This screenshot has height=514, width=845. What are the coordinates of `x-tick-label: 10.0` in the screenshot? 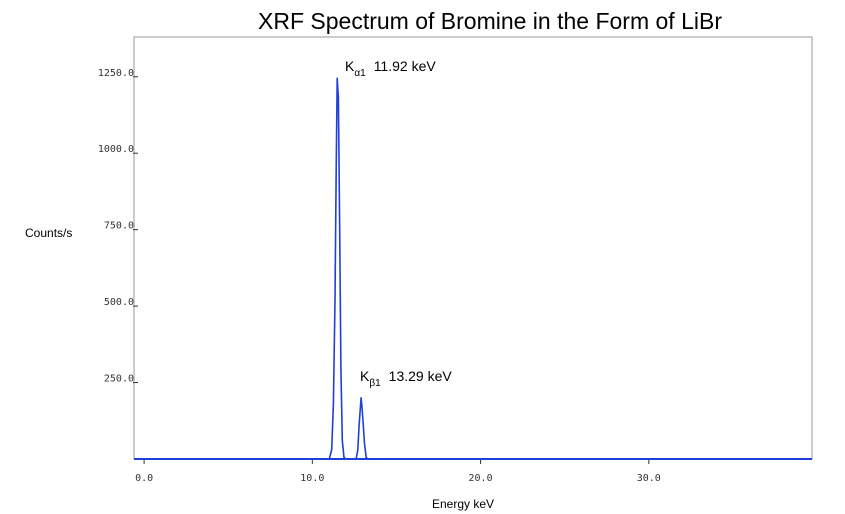 It's located at (312, 478).